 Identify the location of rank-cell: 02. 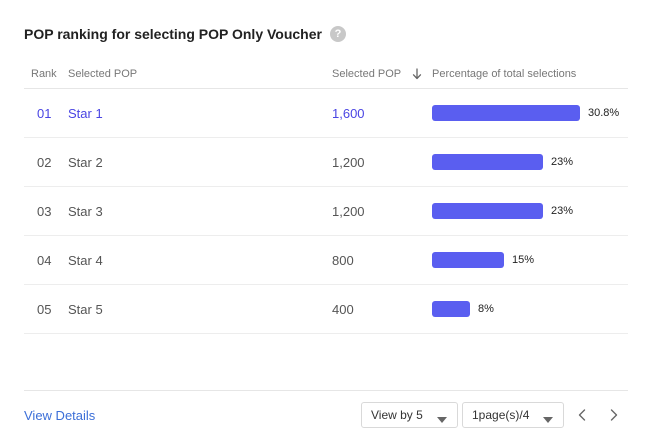
(44, 162).